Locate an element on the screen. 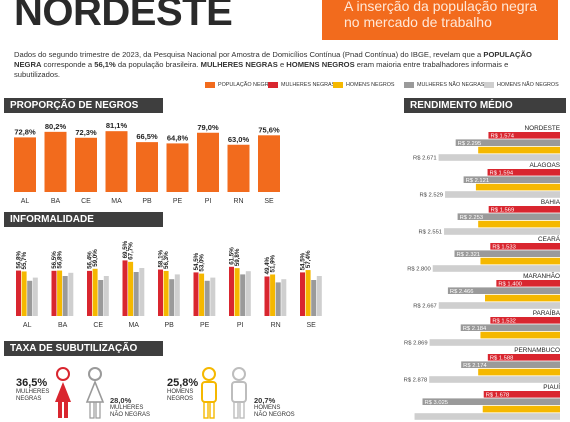 The width and height of the screenshot is (570, 422). bar-value-label: 49,4% is located at coordinates (267, 265).